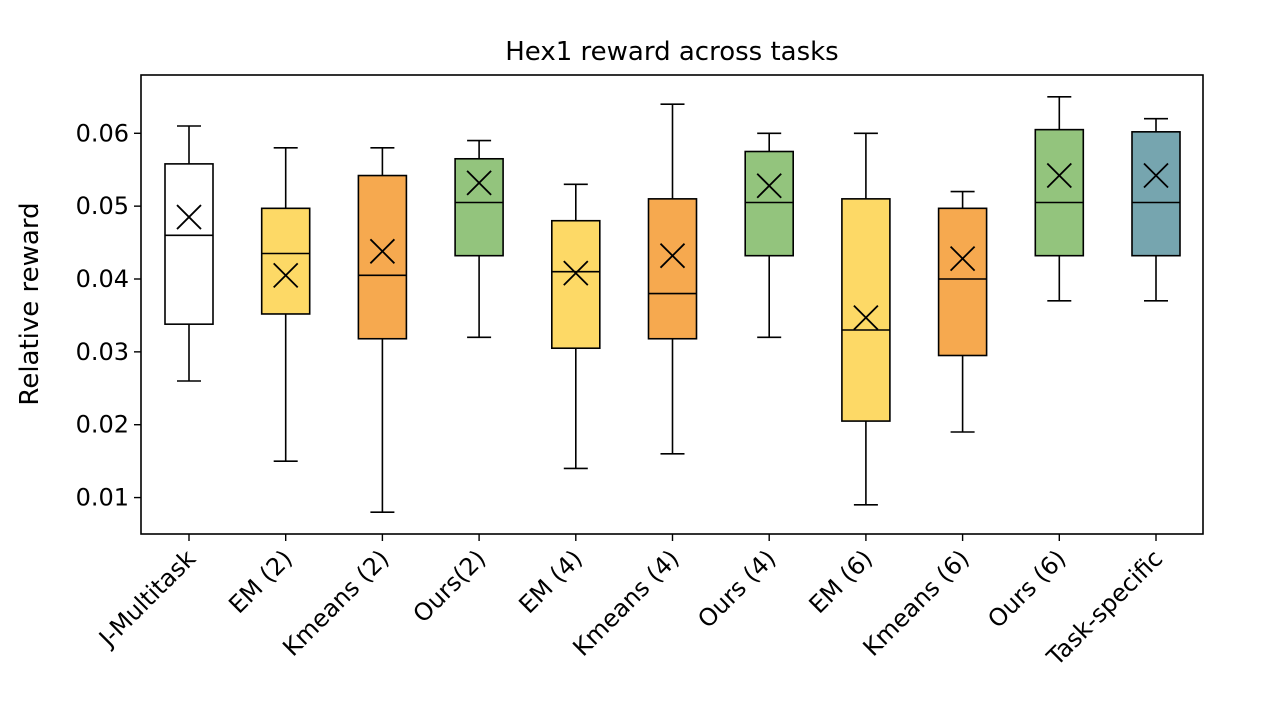 This screenshot has height=720, width=1267. What do you see at coordinates (30, 303) in the screenshot?
I see `y-axis-label: Relative reward` at bounding box center [30, 303].